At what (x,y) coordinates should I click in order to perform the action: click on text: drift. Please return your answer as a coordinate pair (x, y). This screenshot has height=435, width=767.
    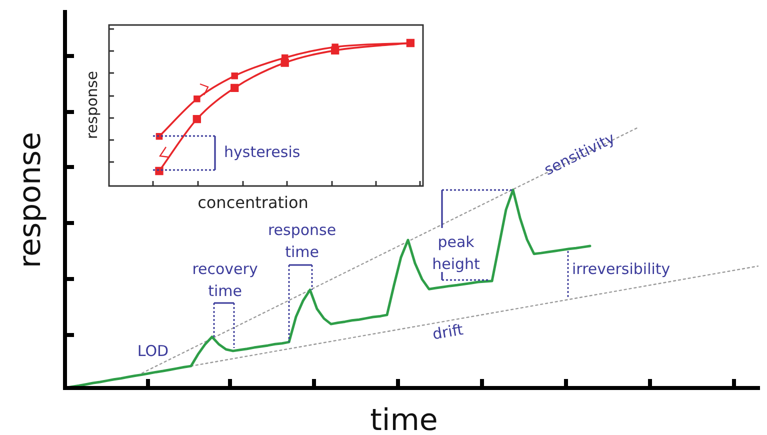
    Looking at the image, I should click on (448, 332).